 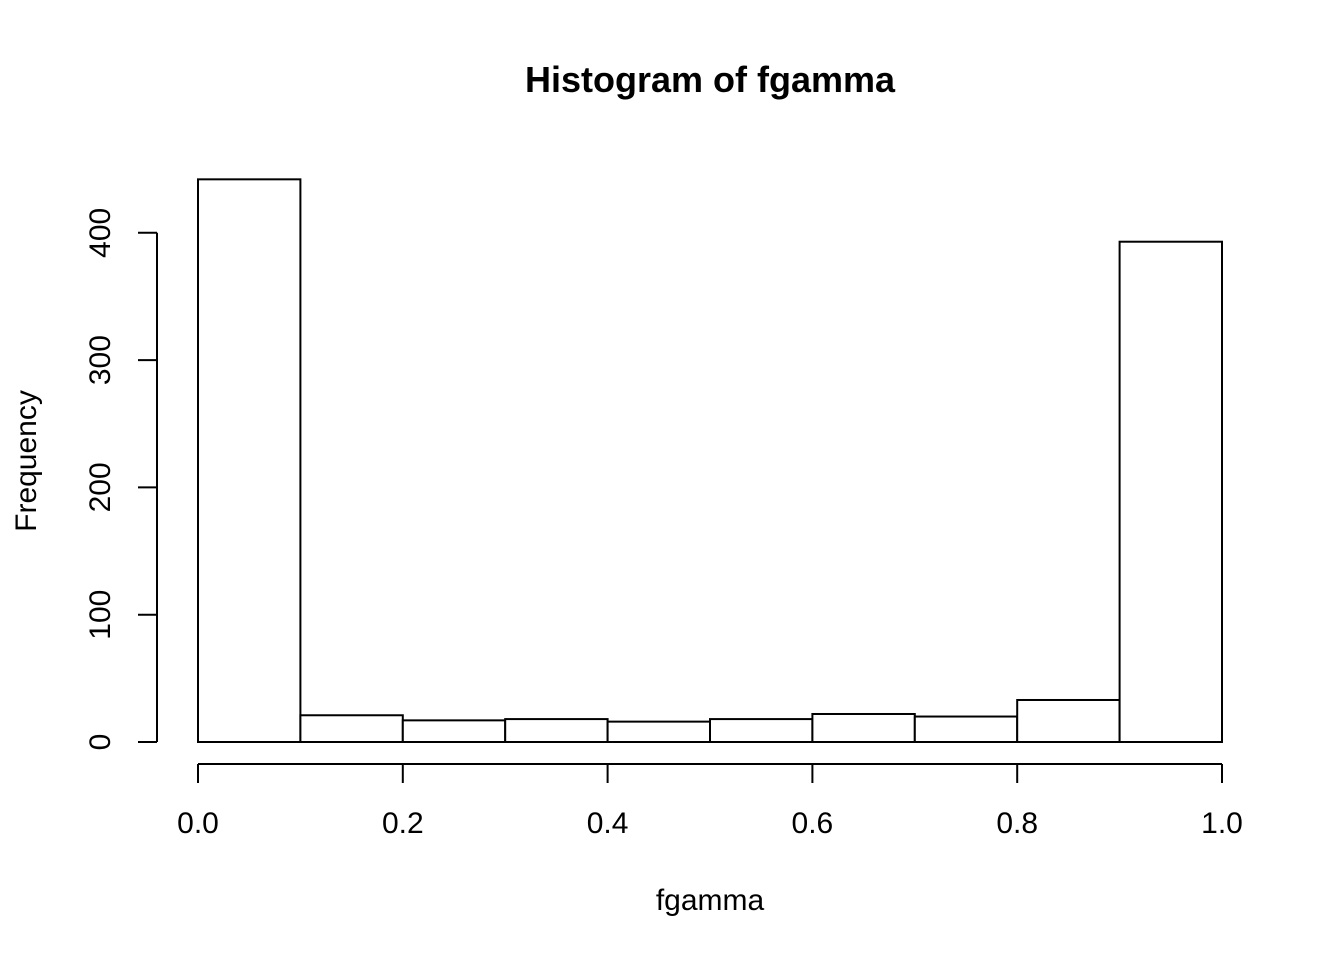 I want to click on y-tick-label: 100, so click(x=100, y=615).